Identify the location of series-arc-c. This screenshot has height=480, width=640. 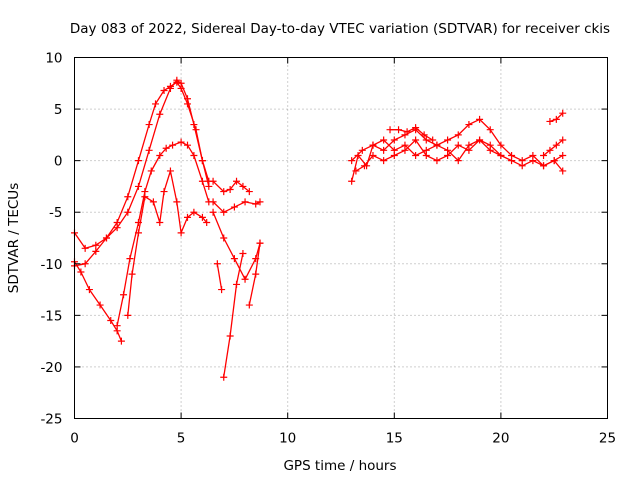
(142, 165).